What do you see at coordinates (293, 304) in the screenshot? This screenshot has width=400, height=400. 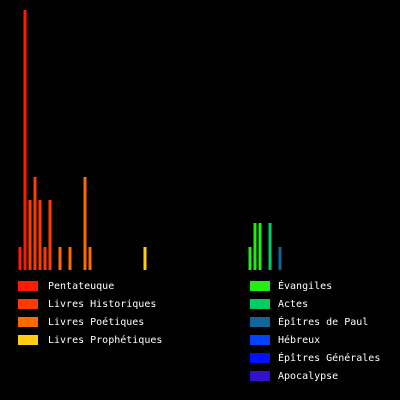 I see `legend-label: Actes` at bounding box center [293, 304].